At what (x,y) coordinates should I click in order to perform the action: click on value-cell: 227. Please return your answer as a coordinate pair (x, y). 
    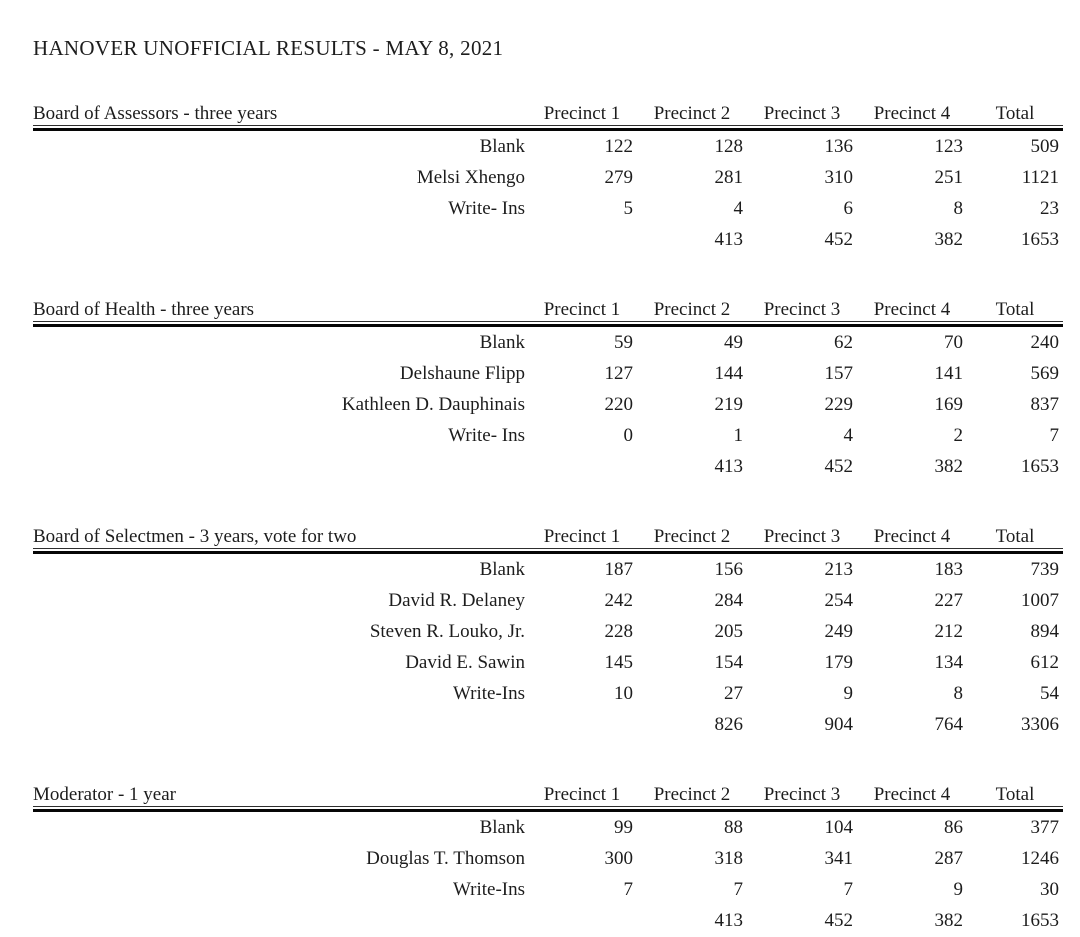
    Looking at the image, I should click on (949, 600).